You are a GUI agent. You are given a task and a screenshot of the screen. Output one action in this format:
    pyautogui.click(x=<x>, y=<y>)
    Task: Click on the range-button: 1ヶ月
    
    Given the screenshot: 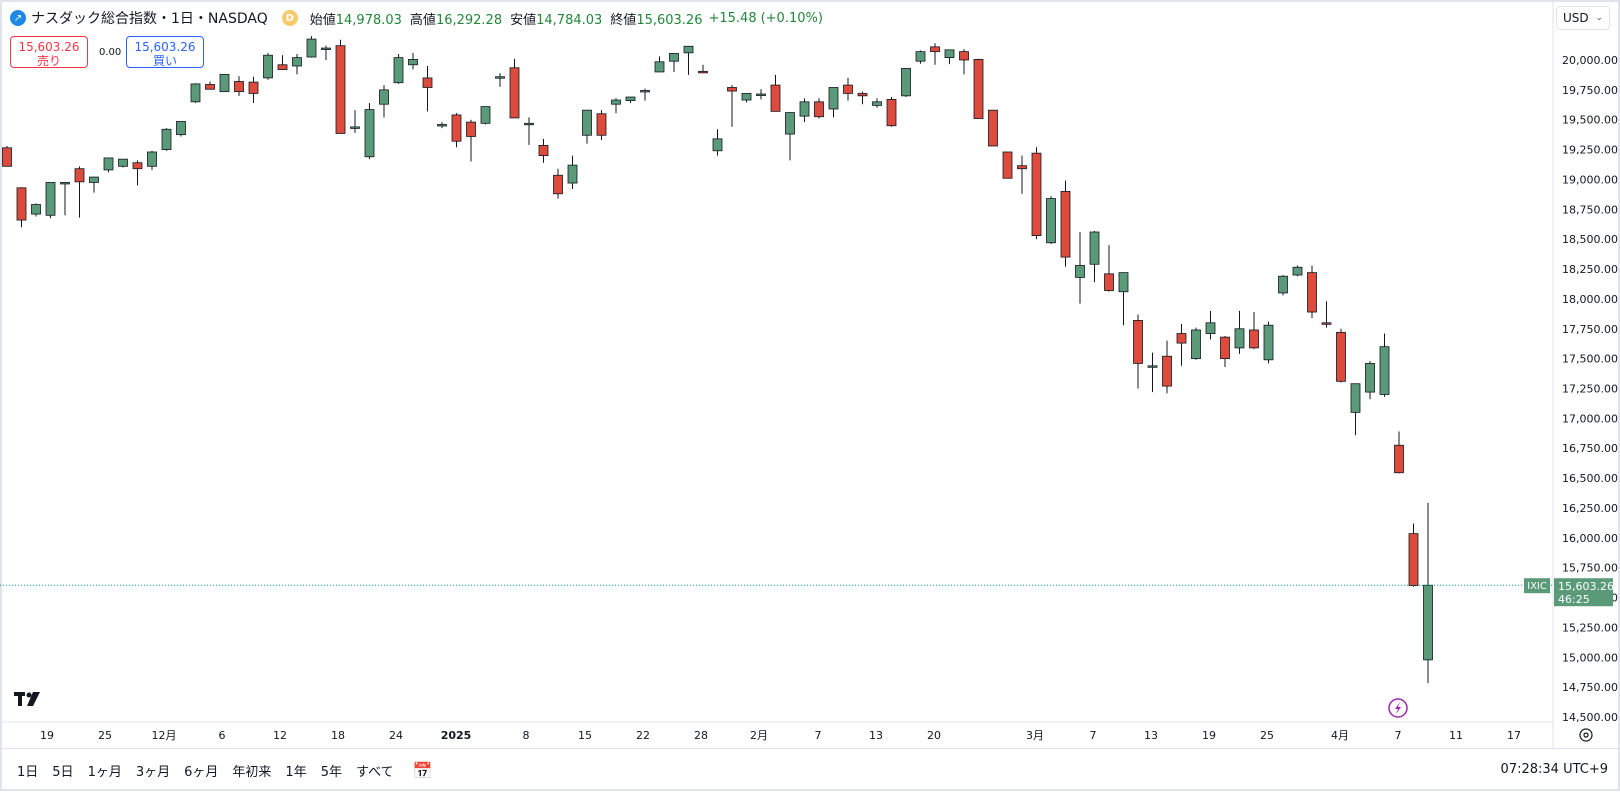 What is the action you would take?
    pyautogui.click(x=104, y=772)
    